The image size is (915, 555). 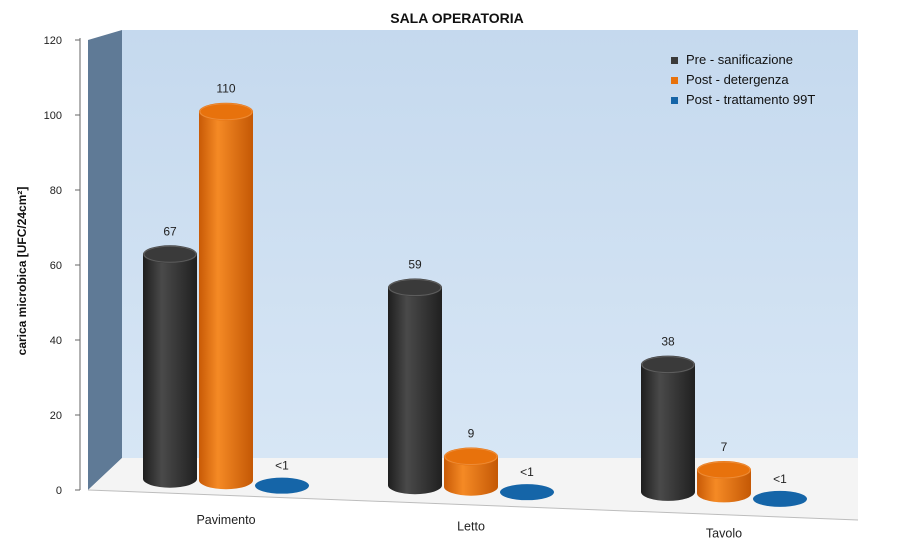 I want to click on chart-title: SALA OPERATORIA, so click(x=457, y=18).